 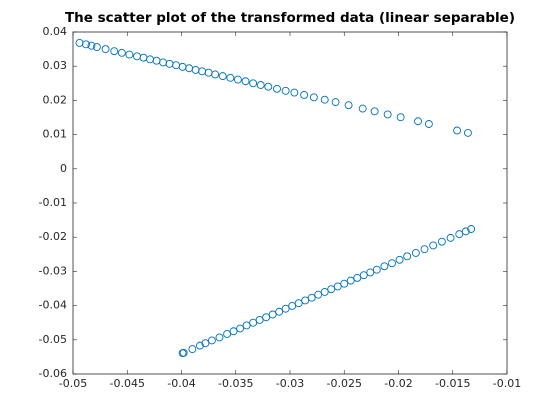 What do you see at coordinates (55, 65) in the screenshot?
I see `y-tick-label: 0.03` at bounding box center [55, 65].